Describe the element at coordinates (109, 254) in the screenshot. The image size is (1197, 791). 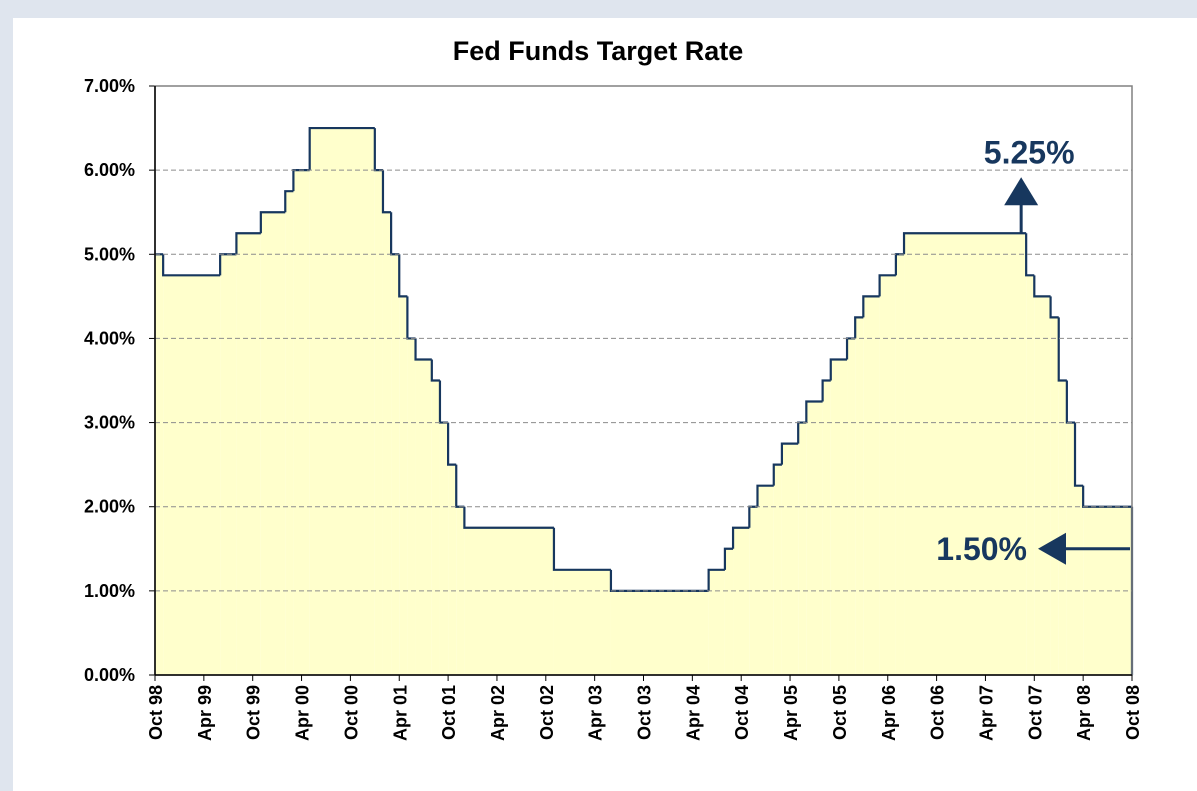
I see `y-tick-label: 5.00%` at that location.